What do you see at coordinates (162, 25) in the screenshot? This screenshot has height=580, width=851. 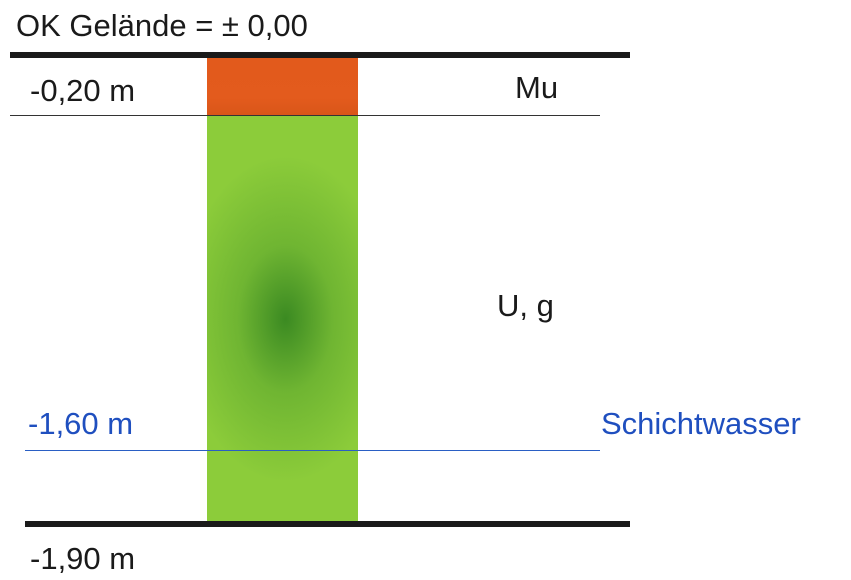 I see `ground-level-label: OK Gelände = ± 0,00` at bounding box center [162, 25].